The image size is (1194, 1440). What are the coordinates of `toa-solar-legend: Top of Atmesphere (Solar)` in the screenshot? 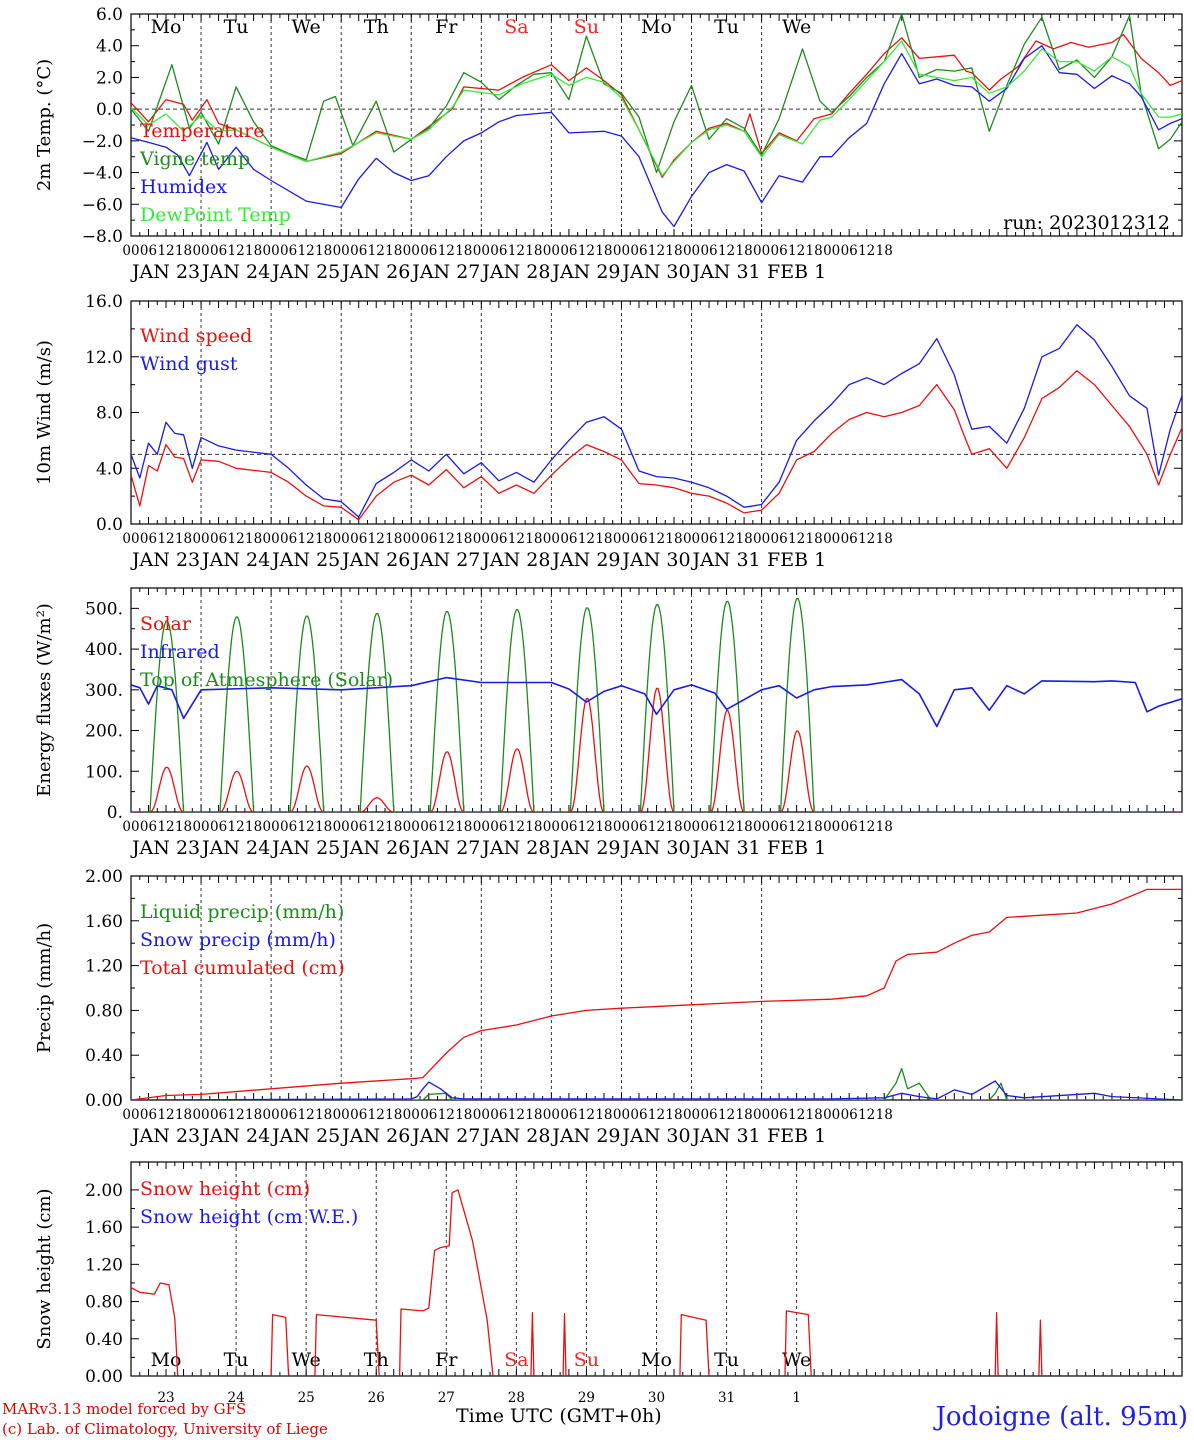 It's located at (266, 680).